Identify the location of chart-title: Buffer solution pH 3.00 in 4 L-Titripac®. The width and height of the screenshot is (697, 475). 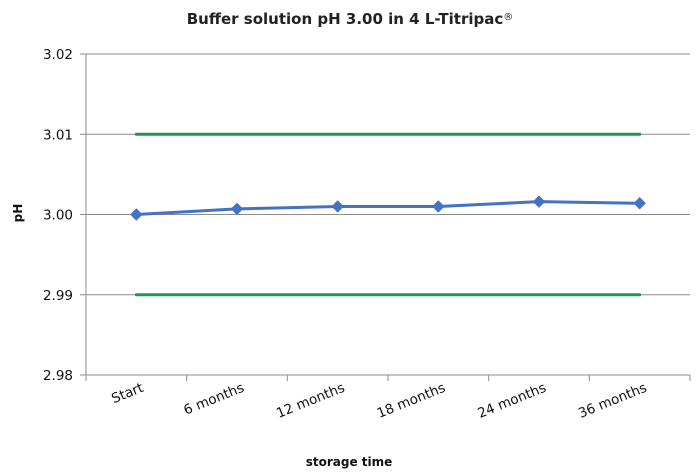
(350, 19).